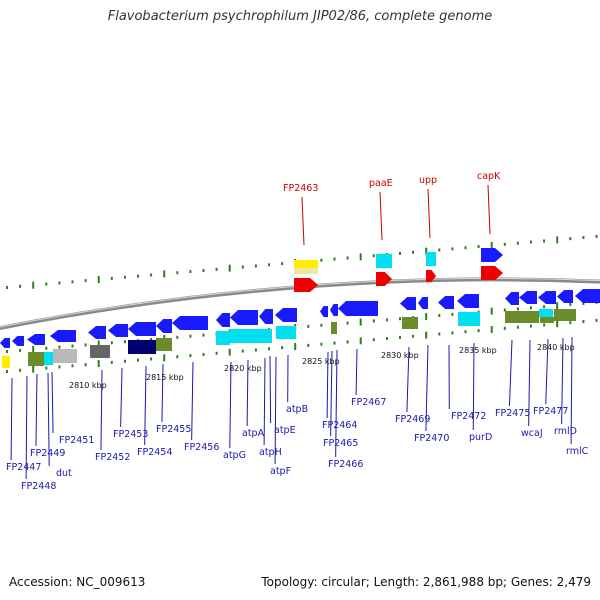 This screenshot has width=600, height=600. I want to click on gene-label-lower: FP2456, so click(201, 447).